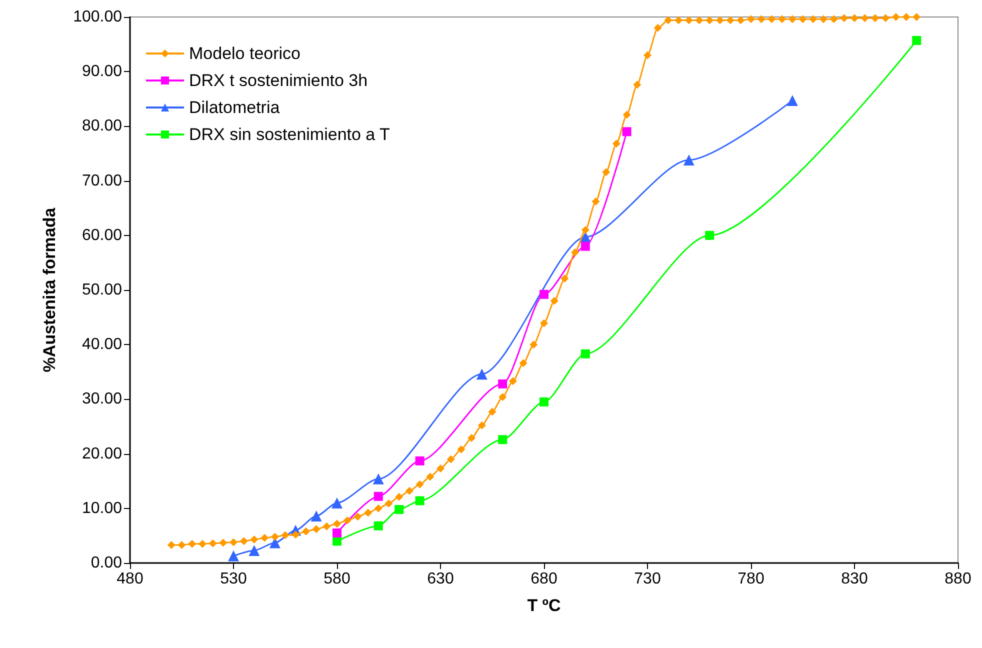 Image resolution: width=982 pixels, height=648 pixels. I want to click on y-axis-title: %Austenita formada, so click(49, 289).